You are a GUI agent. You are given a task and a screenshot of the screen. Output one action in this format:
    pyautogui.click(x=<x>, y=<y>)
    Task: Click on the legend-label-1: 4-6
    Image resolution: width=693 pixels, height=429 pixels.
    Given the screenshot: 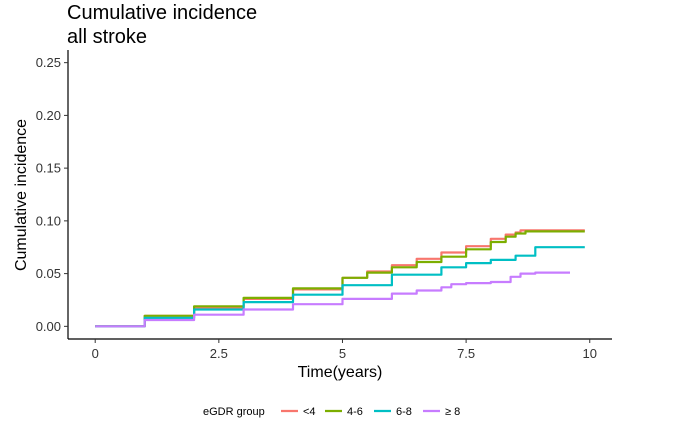 What is the action you would take?
    pyautogui.click(x=355, y=412)
    